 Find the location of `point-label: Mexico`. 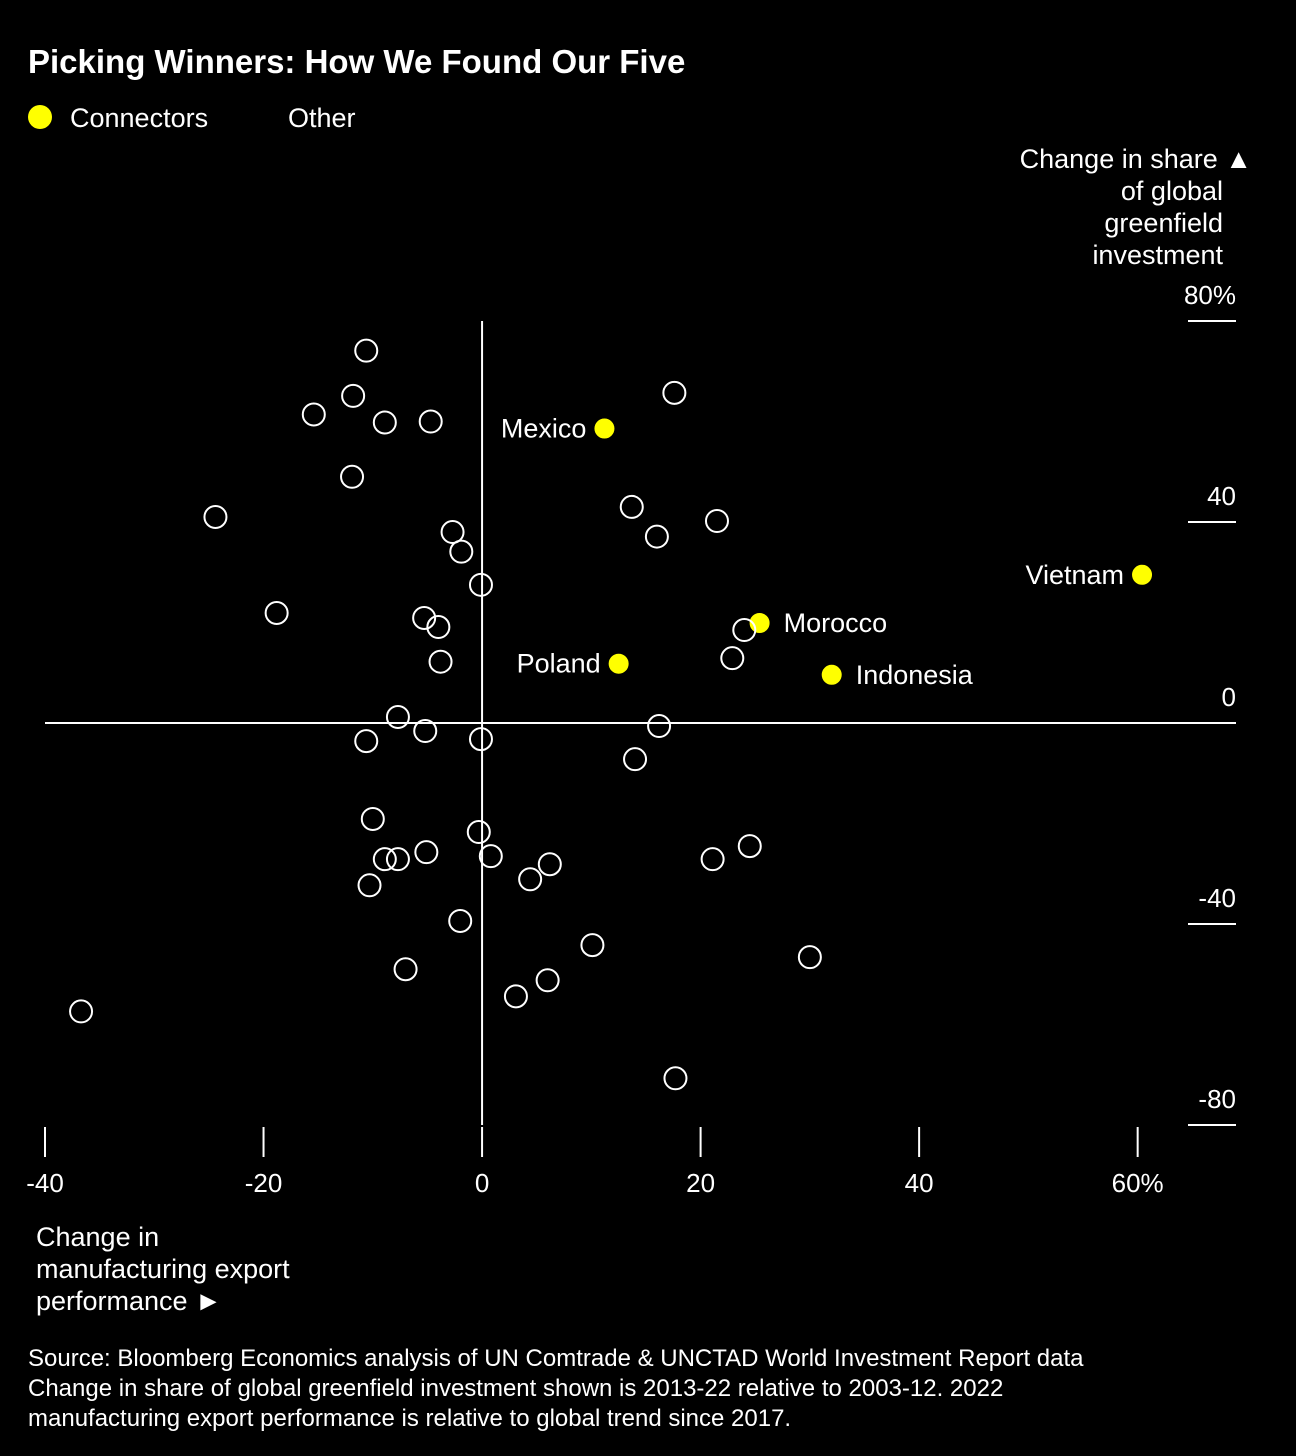

point-label: Mexico is located at coordinates (544, 429).